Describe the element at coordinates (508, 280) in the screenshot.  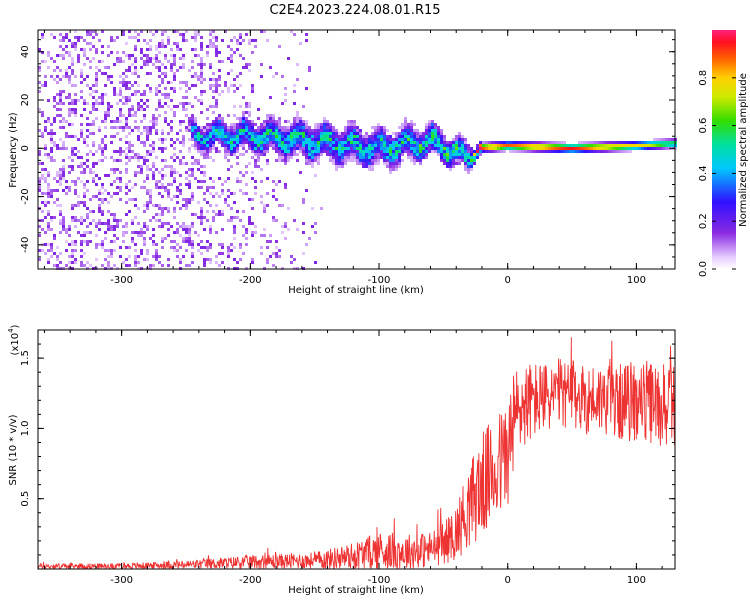
I see `spectrogram-x-tick-label: 0` at that location.